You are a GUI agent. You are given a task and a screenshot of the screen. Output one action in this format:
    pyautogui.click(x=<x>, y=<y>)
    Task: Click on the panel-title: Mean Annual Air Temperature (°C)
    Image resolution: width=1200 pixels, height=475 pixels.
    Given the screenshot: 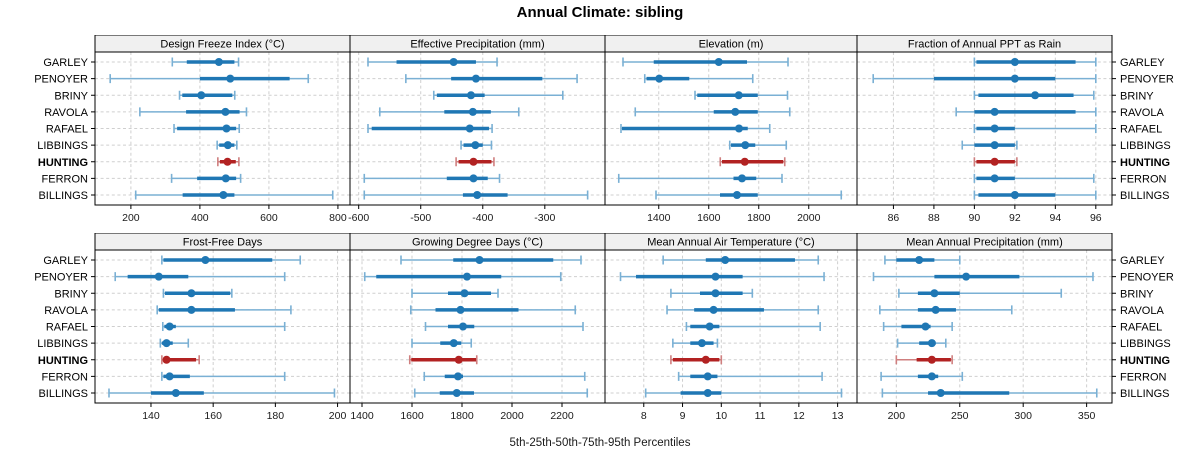 What is the action you would take?
    pyautogui.click(x=730, y=243)
    